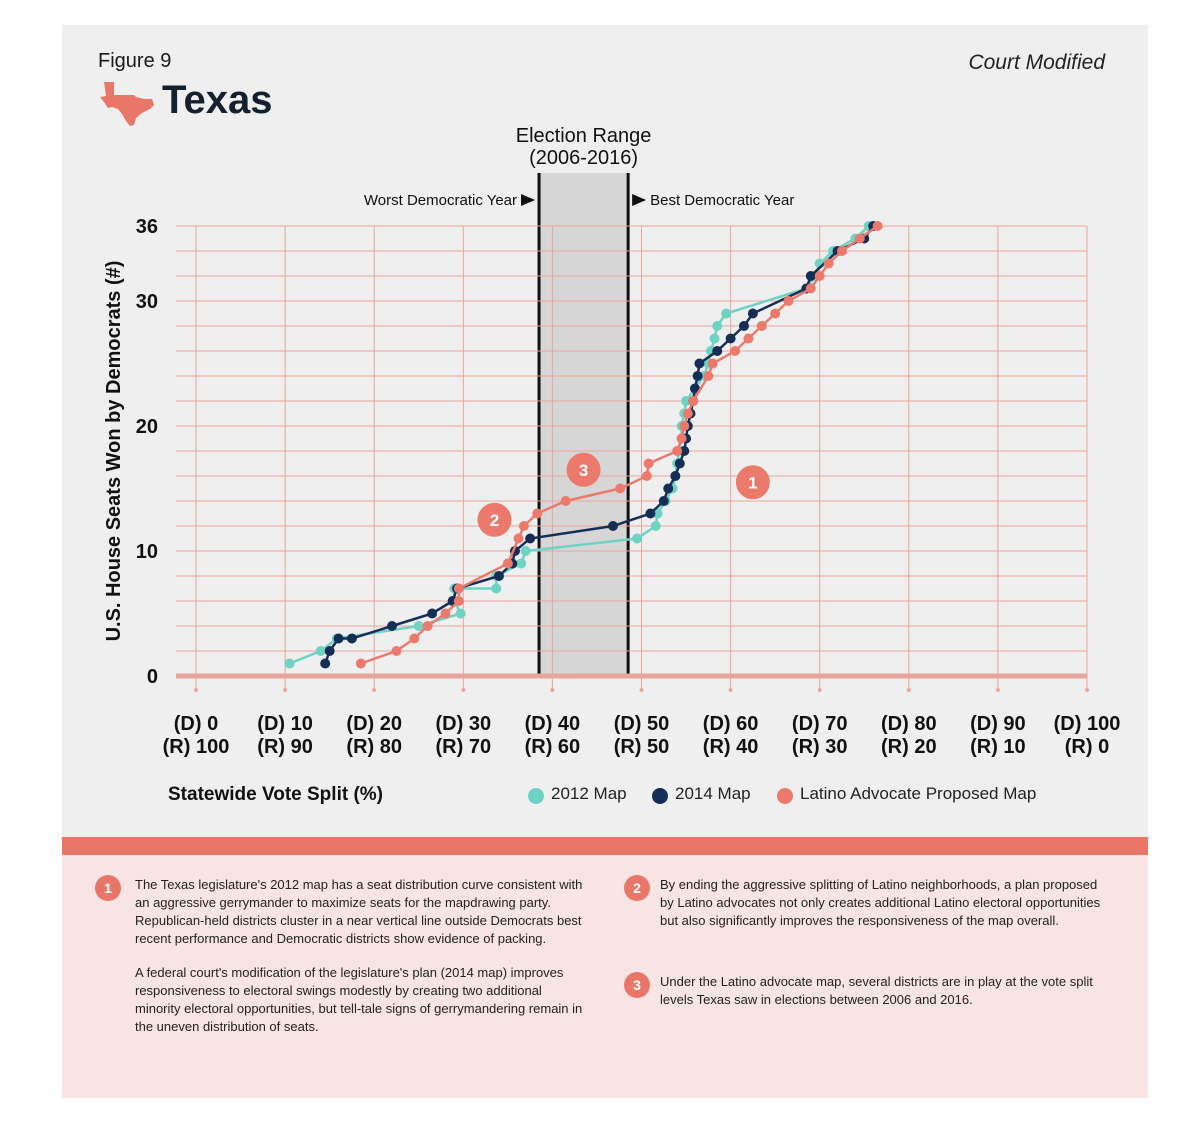 This screenshot has height=1139, width=1200. Describe the element at coordinates (374, 747) in the screenshot. I see `x-tick-label-republican: (R) 80` at that location.